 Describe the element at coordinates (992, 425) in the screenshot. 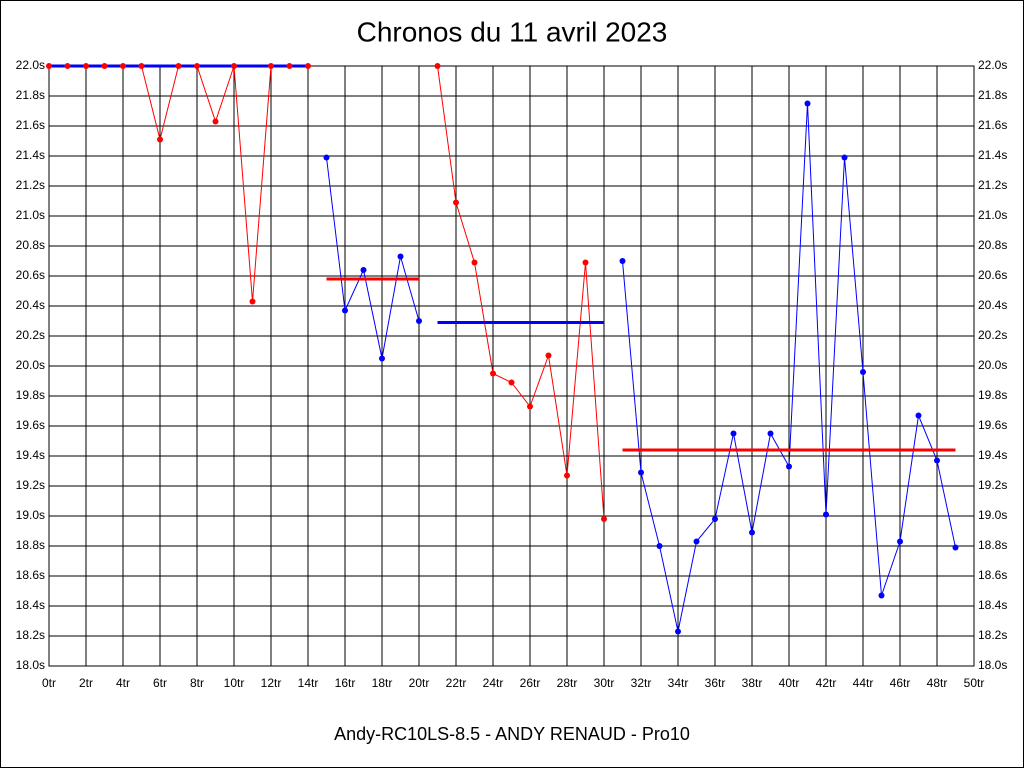

I see `y2-tick-label: 19.6s` at that location.